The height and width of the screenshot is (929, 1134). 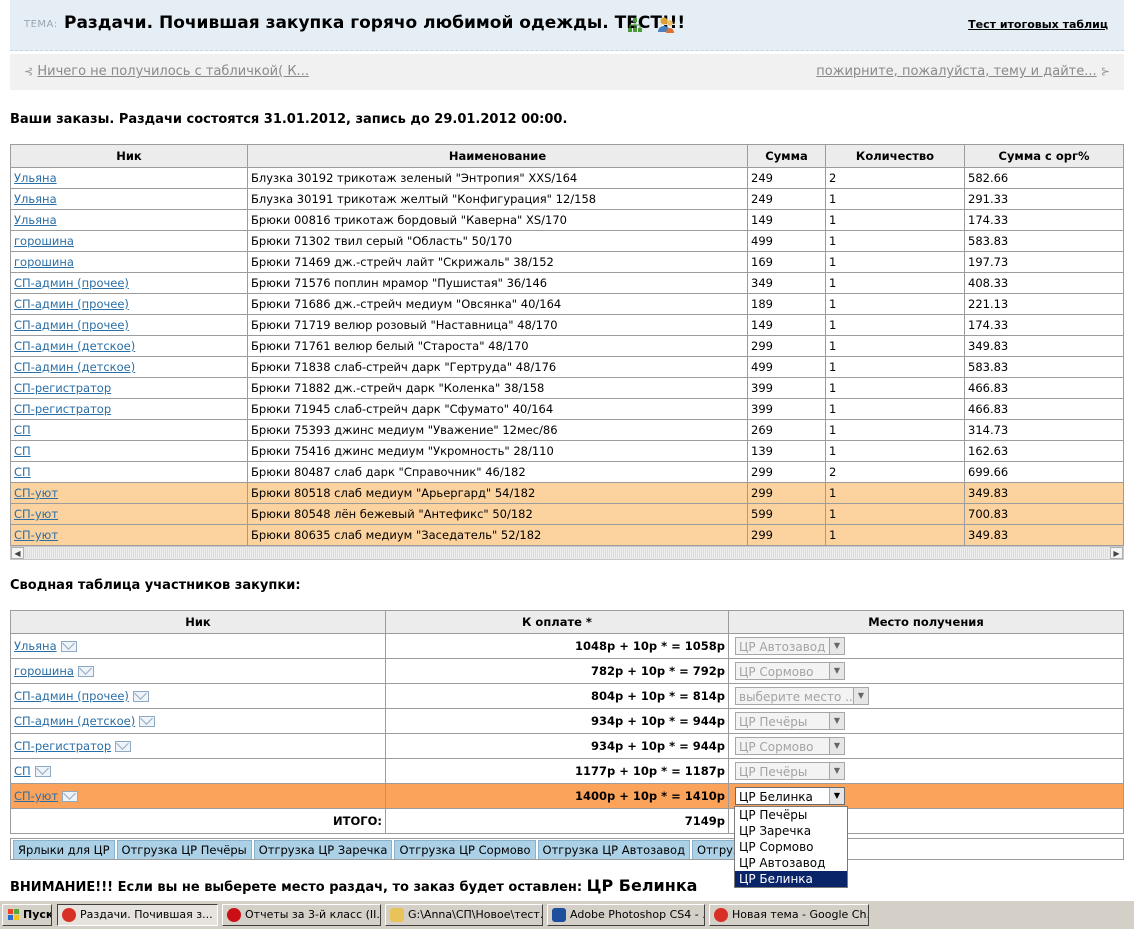 What do you see at coordinates (775, 831) in the screenshot?
I see `dropdown-option: ЦР Заречка` at bounding box center [775, 831].